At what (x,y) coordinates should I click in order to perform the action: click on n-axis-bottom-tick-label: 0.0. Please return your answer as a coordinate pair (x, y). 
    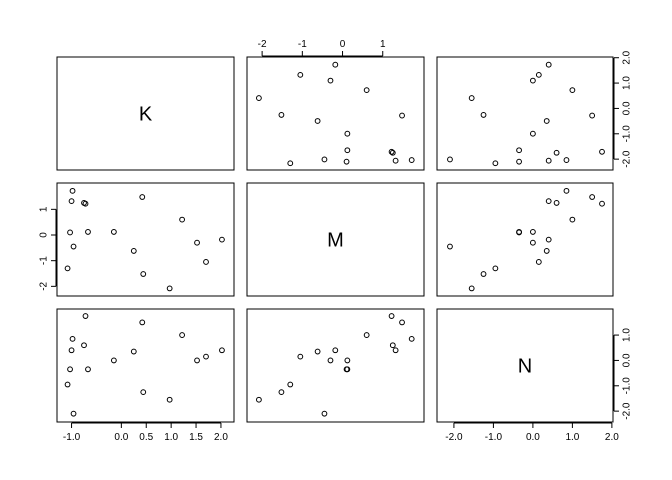
    Looking at the image, I should click on (533, 437).